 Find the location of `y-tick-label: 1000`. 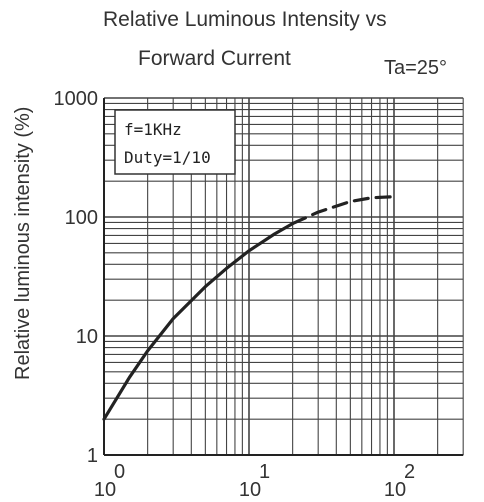

y-tick-label: 1000 is located at coordinates (76, 99).